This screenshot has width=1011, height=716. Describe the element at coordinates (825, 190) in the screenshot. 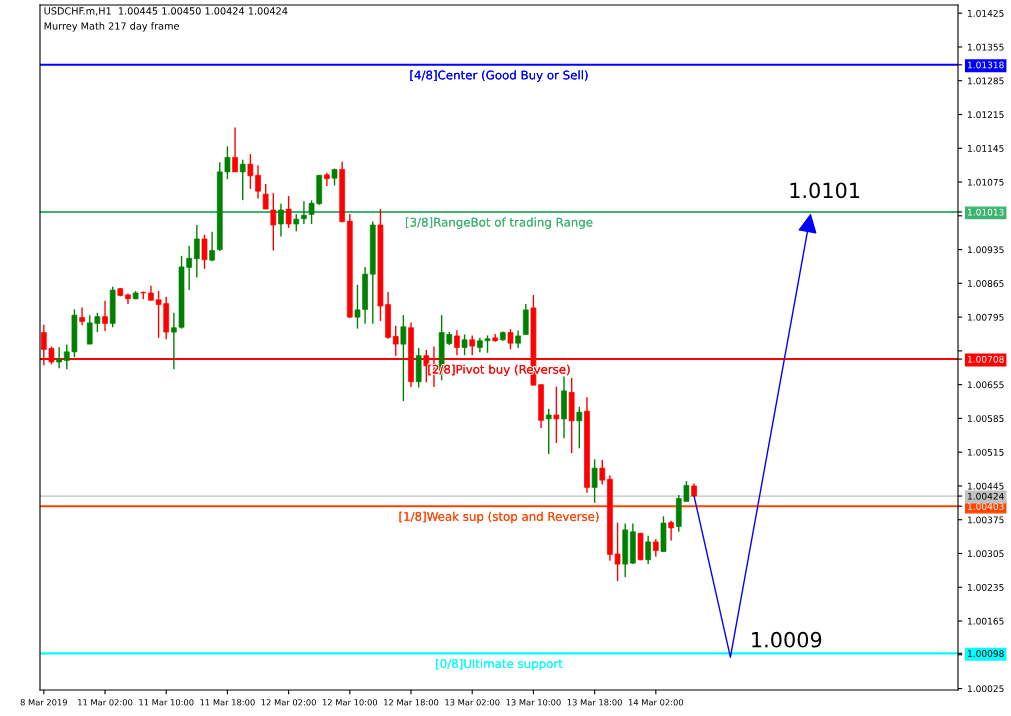

I see `annotation: 1.0101` at that location.